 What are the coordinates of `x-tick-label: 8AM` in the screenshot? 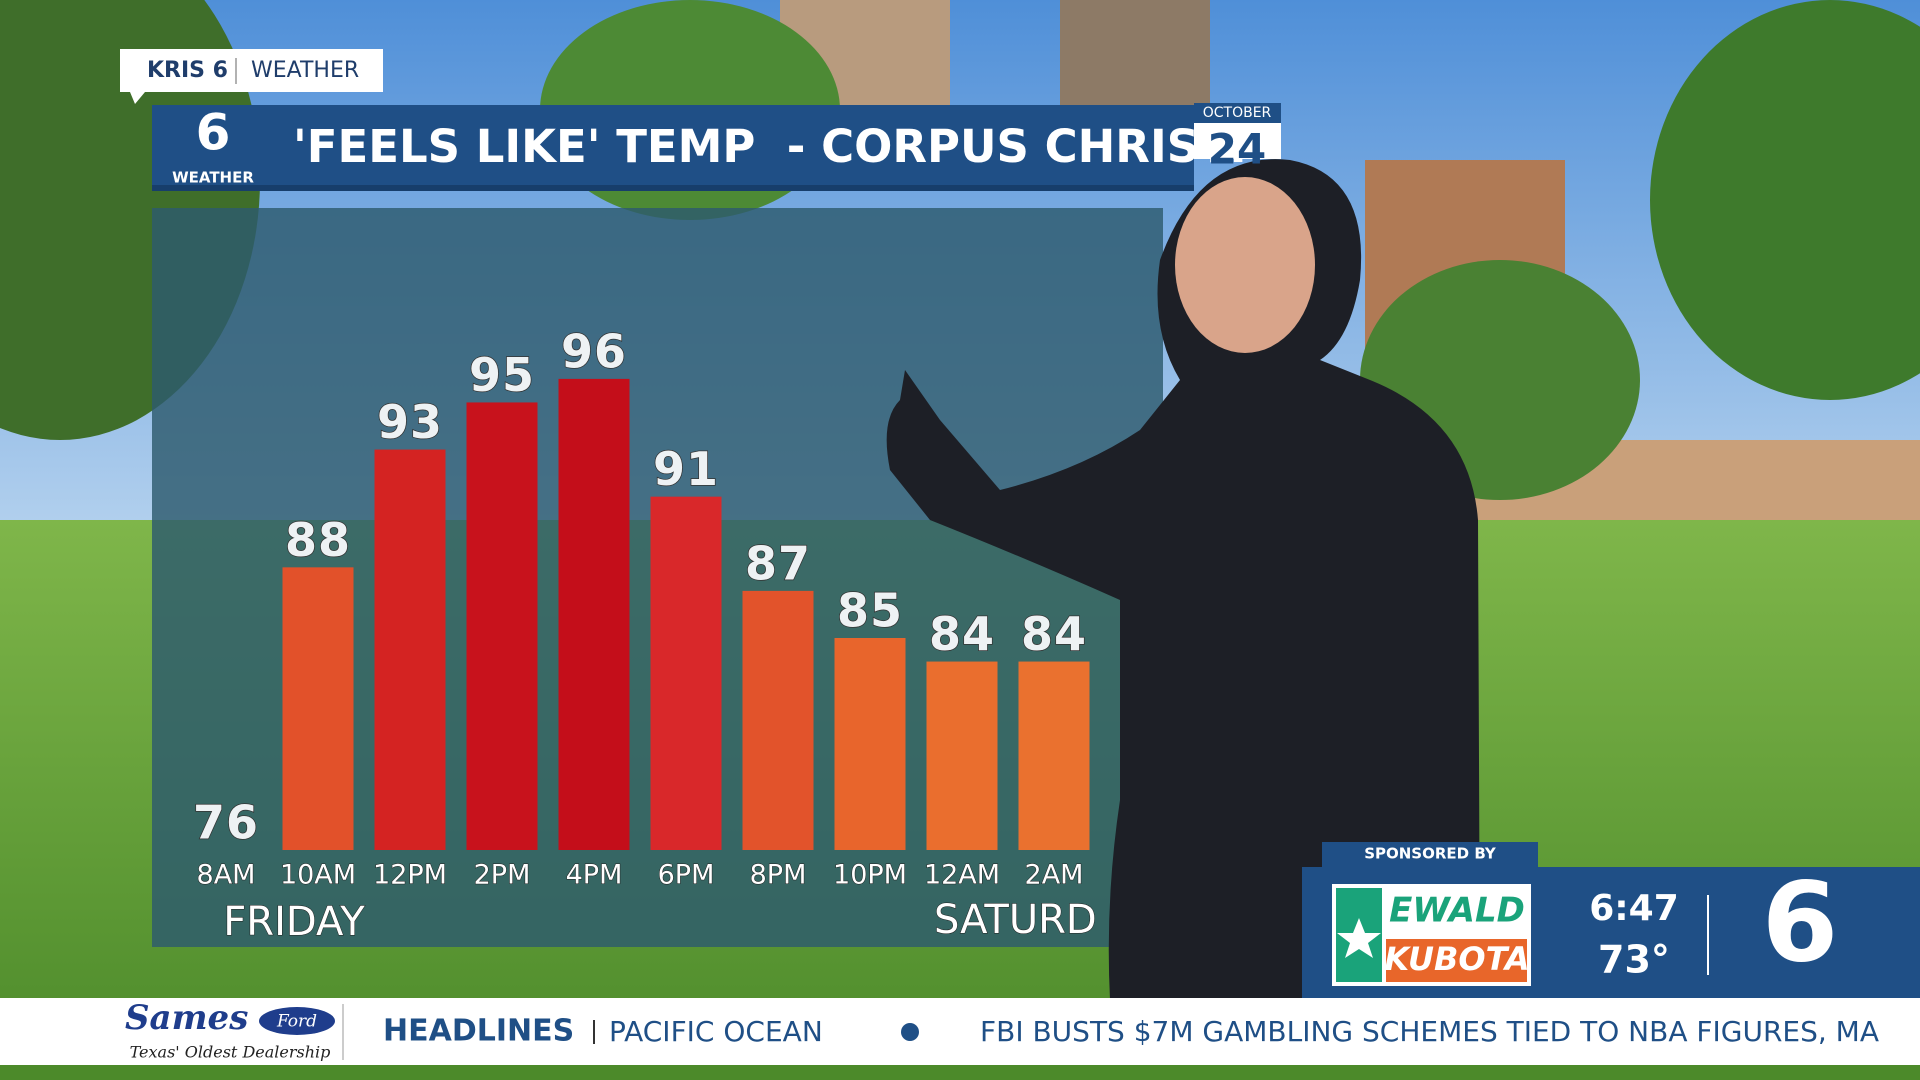 It's located at (226, 875).